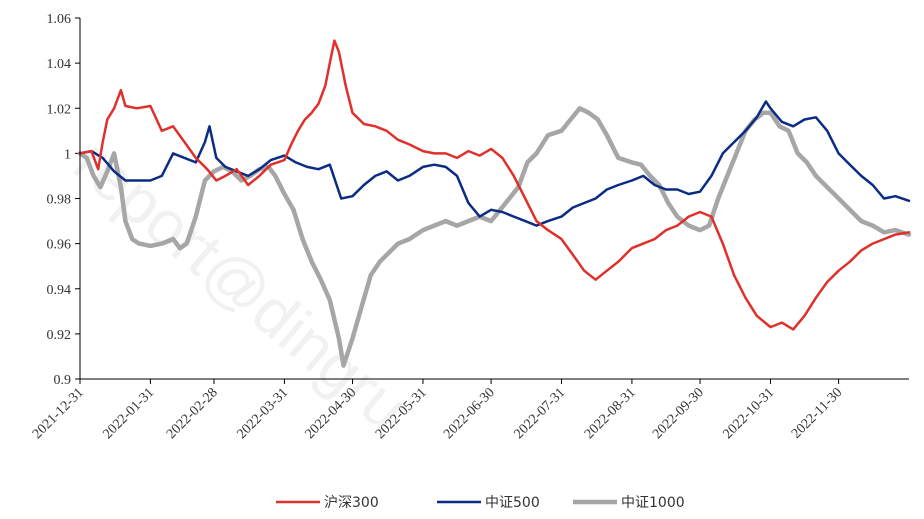 Image resolution: width=924 pixels, height=519 pixels. Describe the element at coordinates (748, 413) in the screenshot. I see `x-tick-label: 2022-10-31` at that location.